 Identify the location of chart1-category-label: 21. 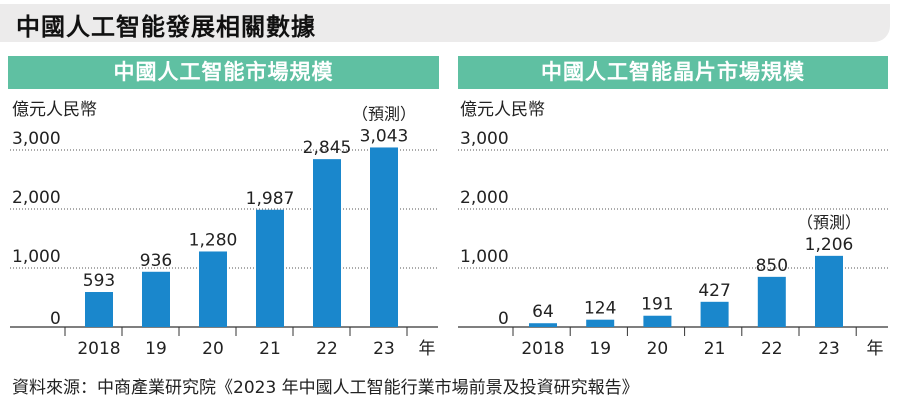
(270, 349).